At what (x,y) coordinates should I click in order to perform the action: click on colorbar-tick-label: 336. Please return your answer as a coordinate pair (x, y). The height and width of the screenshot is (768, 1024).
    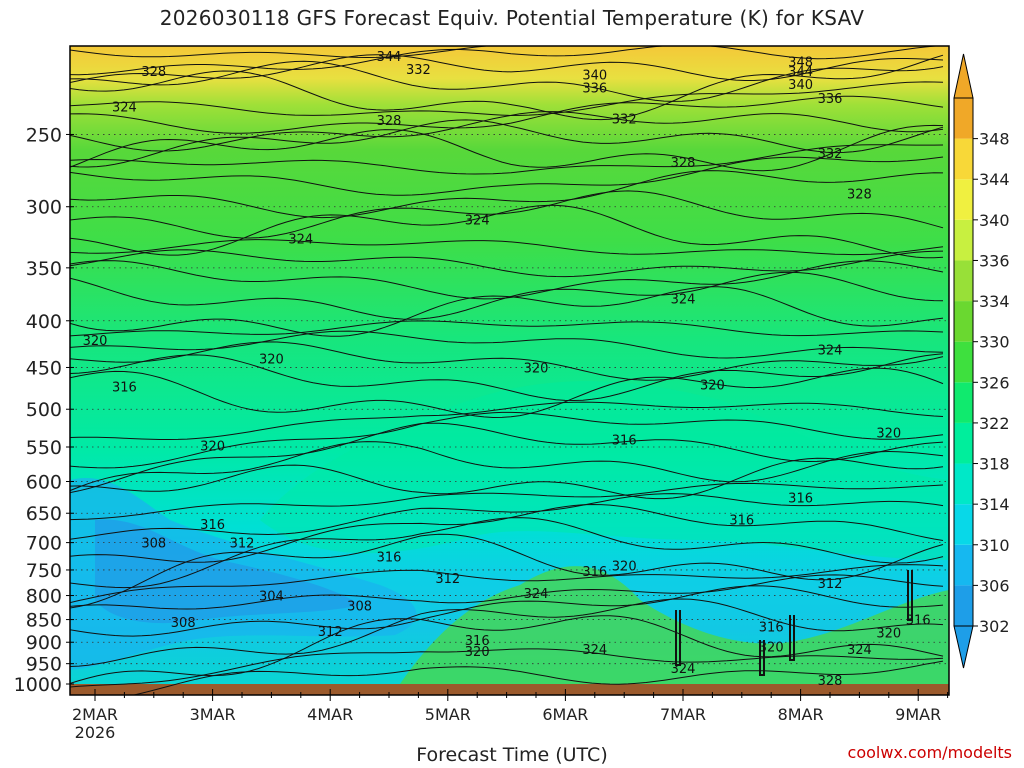
    Looking at the image, I should click on (994, 260).